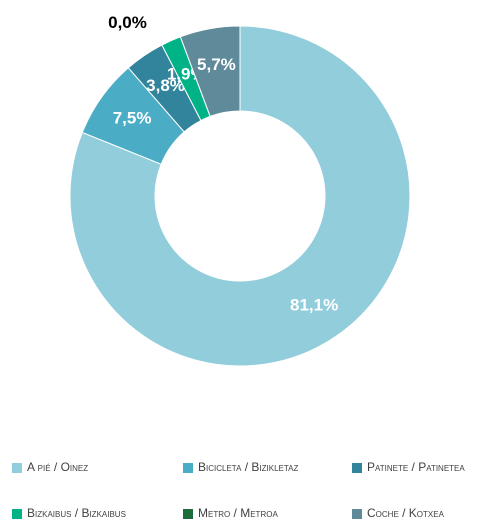  I want to click on legend-label: Patinete / Patinetea, so click(416, 467).